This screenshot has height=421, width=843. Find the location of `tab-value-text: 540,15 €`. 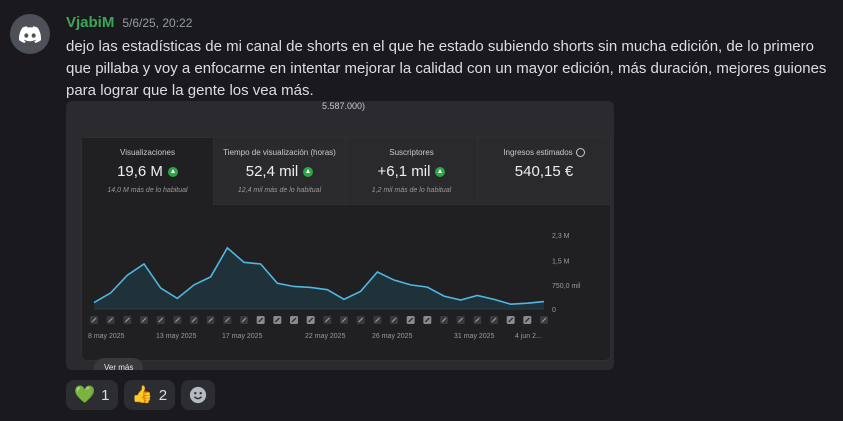

tab-value-text: 540,15 € is located at coordinates (544, 171).